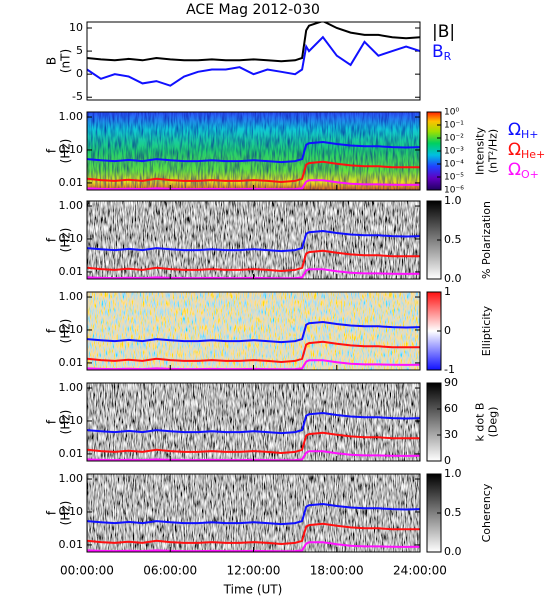 This screenshot has height=600, width=550. Describe the element at coordinates (87, 571) in the screenshot. I see `x-tick-label: 00:00:00` at that location.